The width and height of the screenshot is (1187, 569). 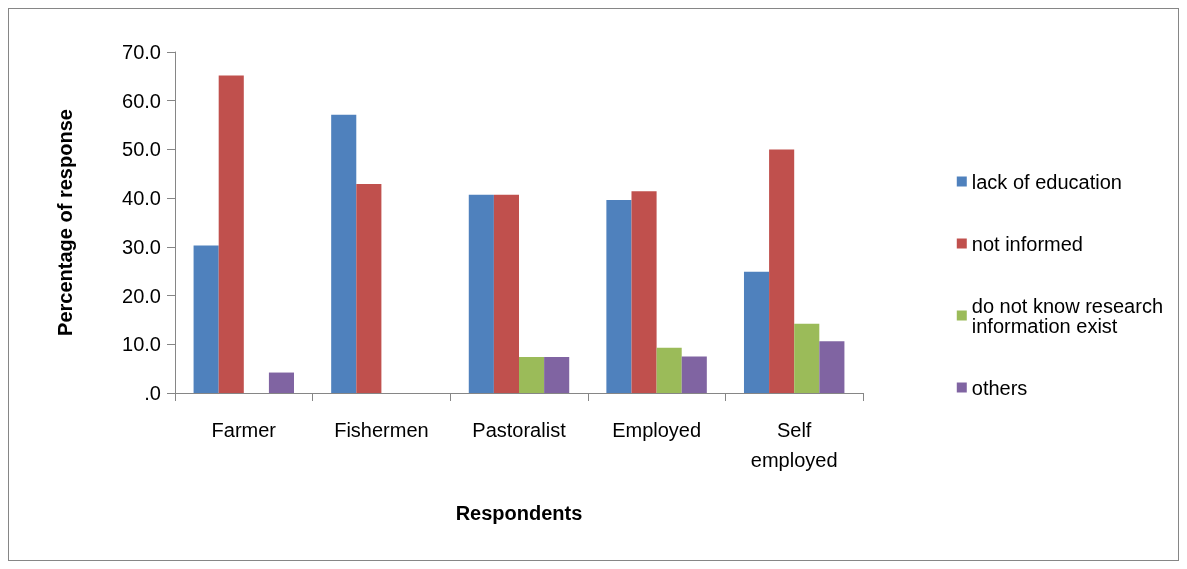 I want to click on y-tick-label: 20.0, so click(x=141, y=295).